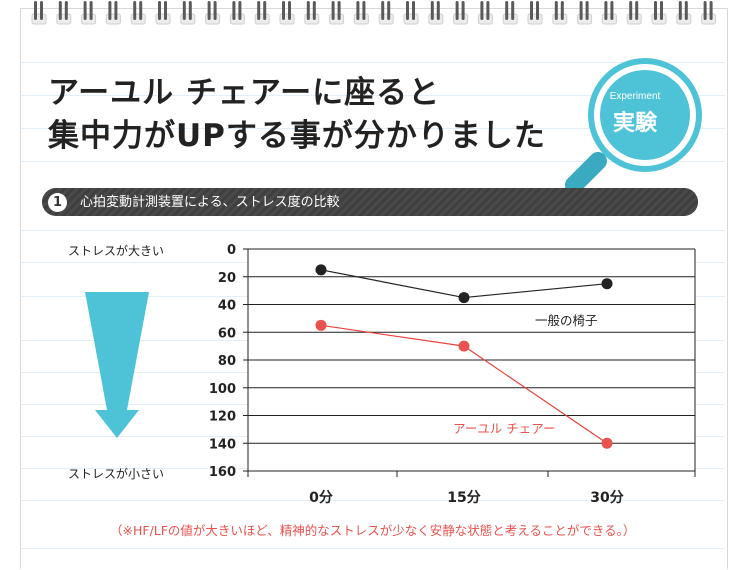  I want to click on series-label: アーユル チェアー, so click(504, 428).